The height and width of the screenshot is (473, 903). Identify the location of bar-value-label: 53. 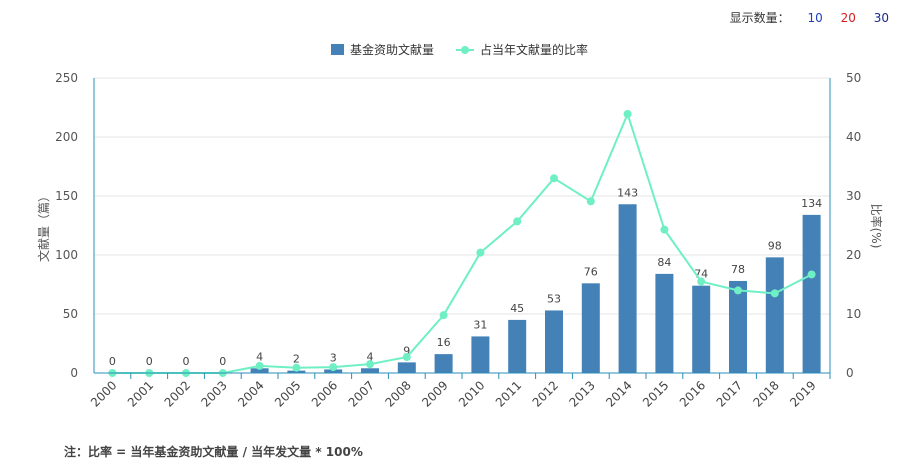
(554, 298).